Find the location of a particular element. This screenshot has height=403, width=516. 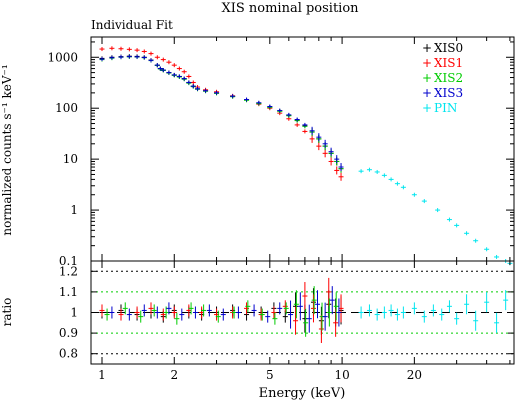

y-tick-label: 100 is located at coordinates (66, 108).